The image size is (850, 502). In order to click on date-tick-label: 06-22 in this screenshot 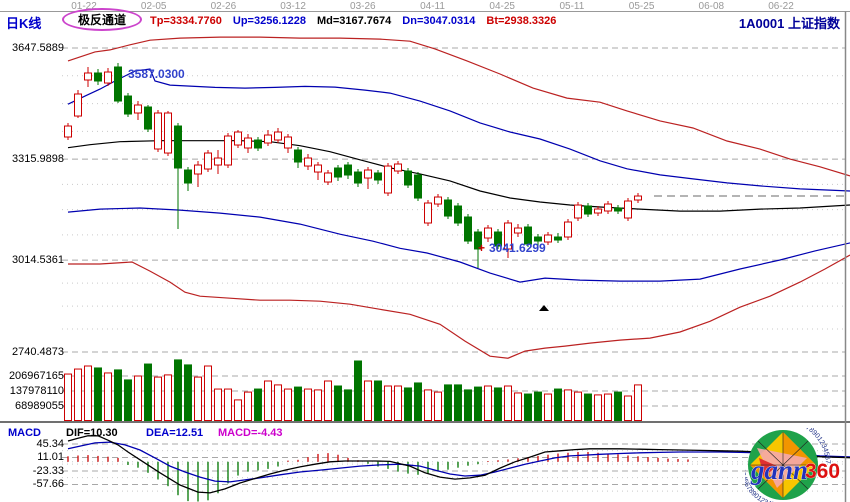, I will do `click(781, 6)`.